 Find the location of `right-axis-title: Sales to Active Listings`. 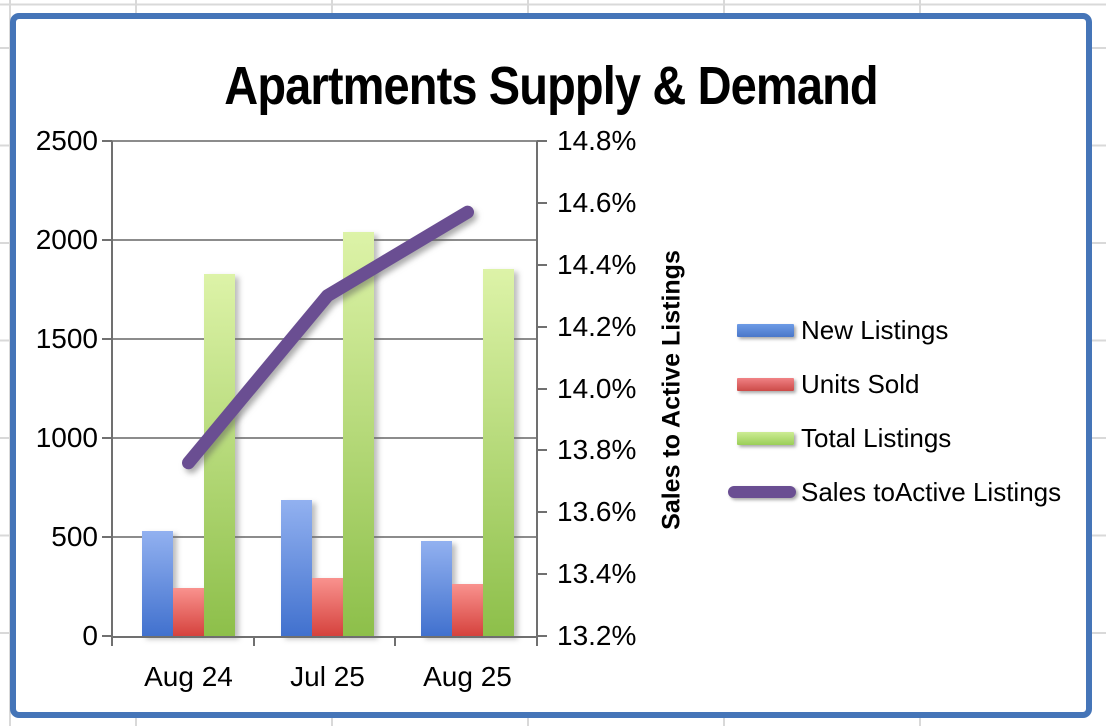

right-axis-title: Sales to Active Listings is located at coordinates (671, 390).